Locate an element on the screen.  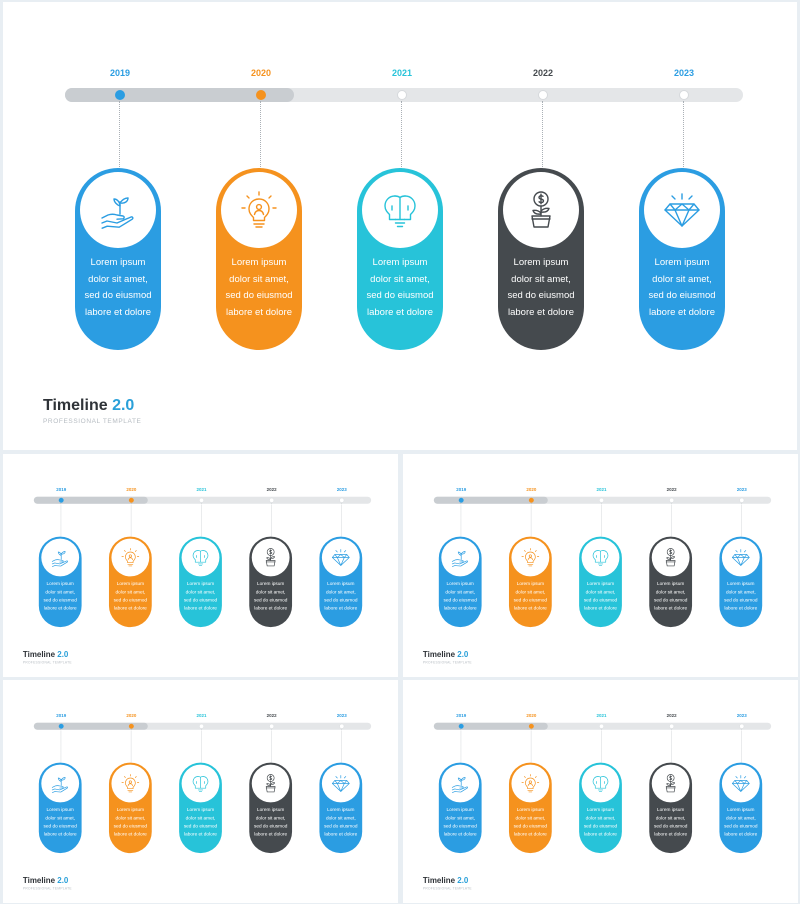
year-label: 2022 is located at coordinates (271, 715).